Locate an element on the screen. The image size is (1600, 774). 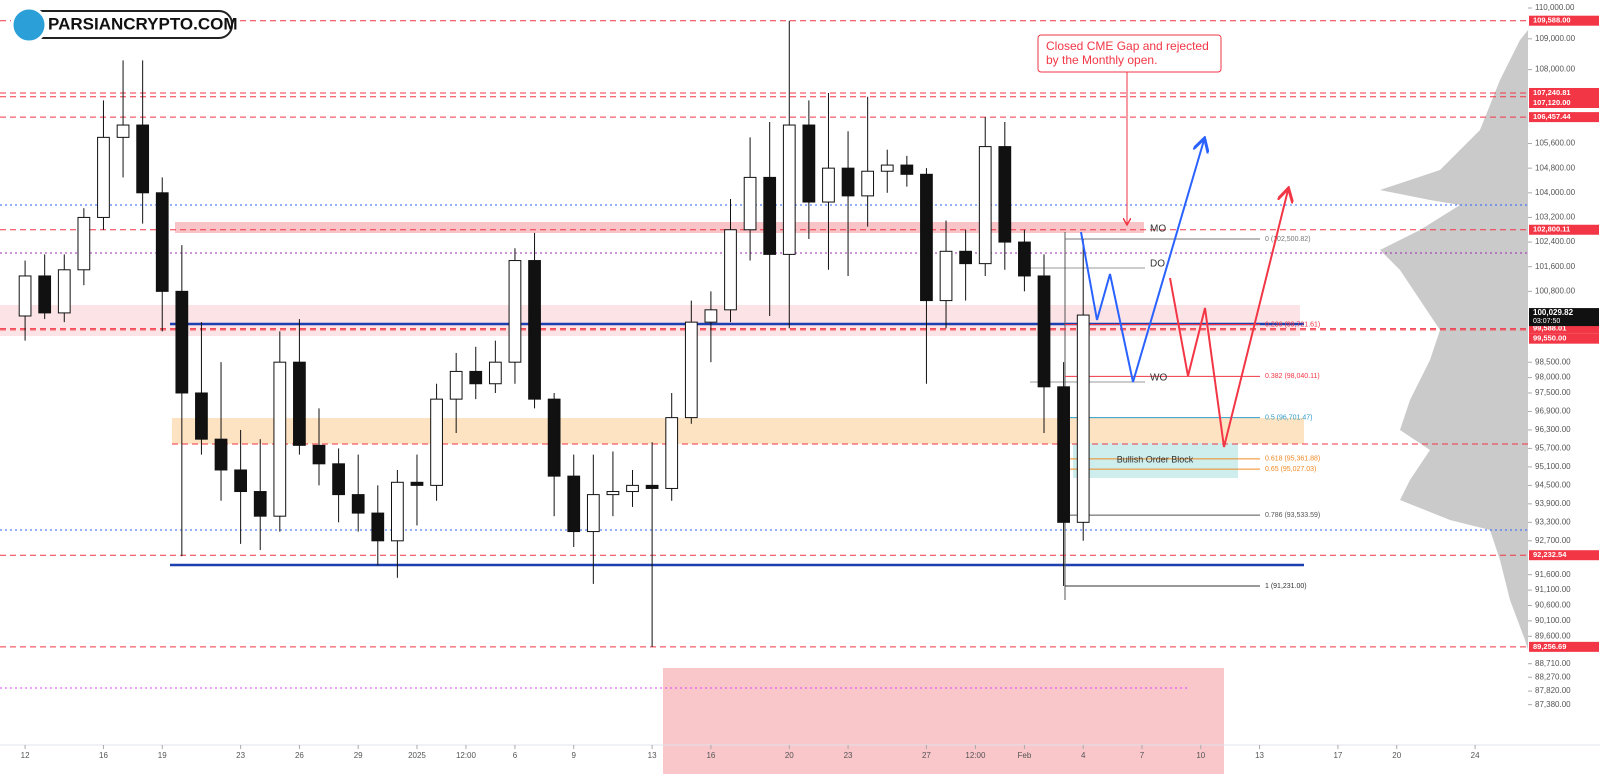
y-tick-label: 96,900.00 is located at coordinates (1553, 411).